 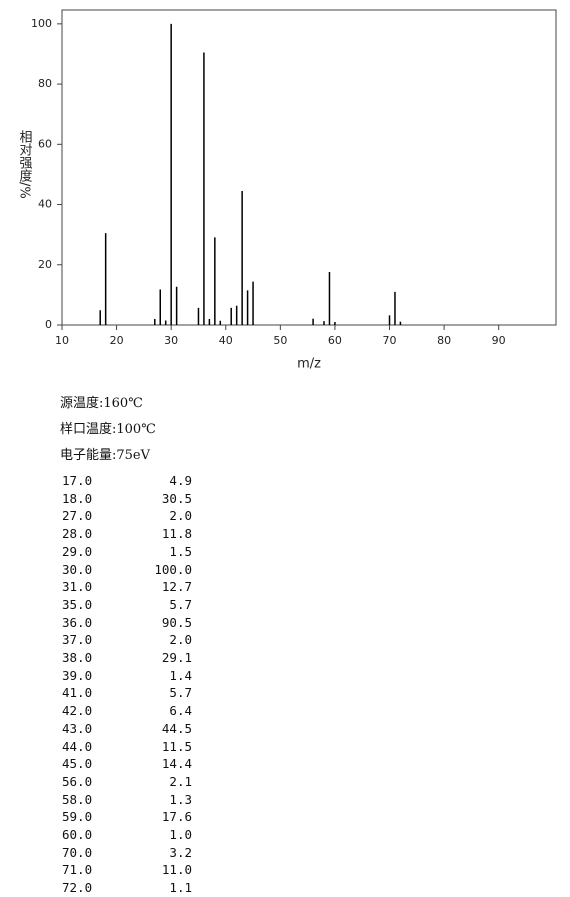 What do you see at coordinates (127, 853) in the screenshot?
I see `peak-row: 70.0 3.2` at bounding box center [127, 853].